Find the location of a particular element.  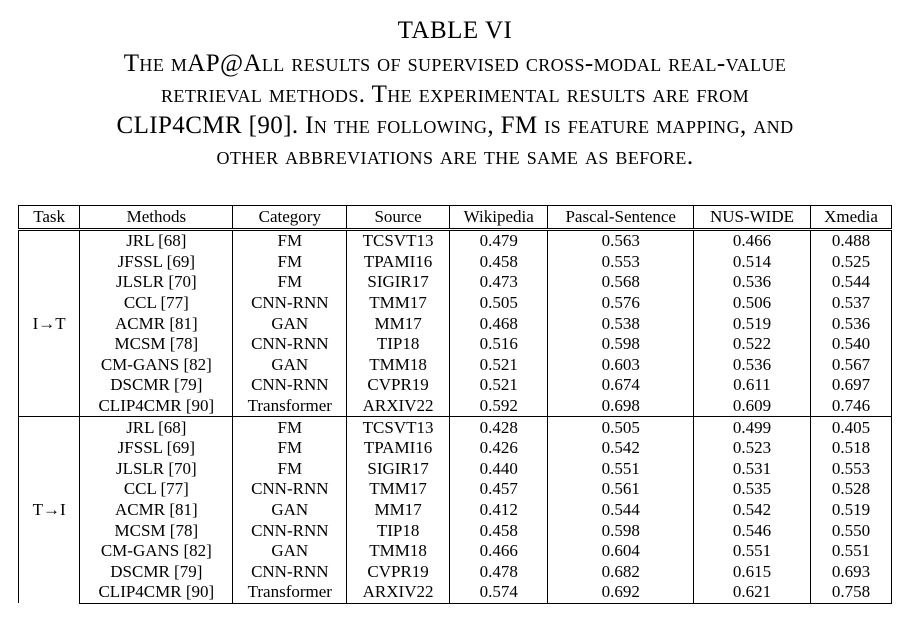

pascal-sentence-cell: 0.604 is located at coordinates (620, 551).